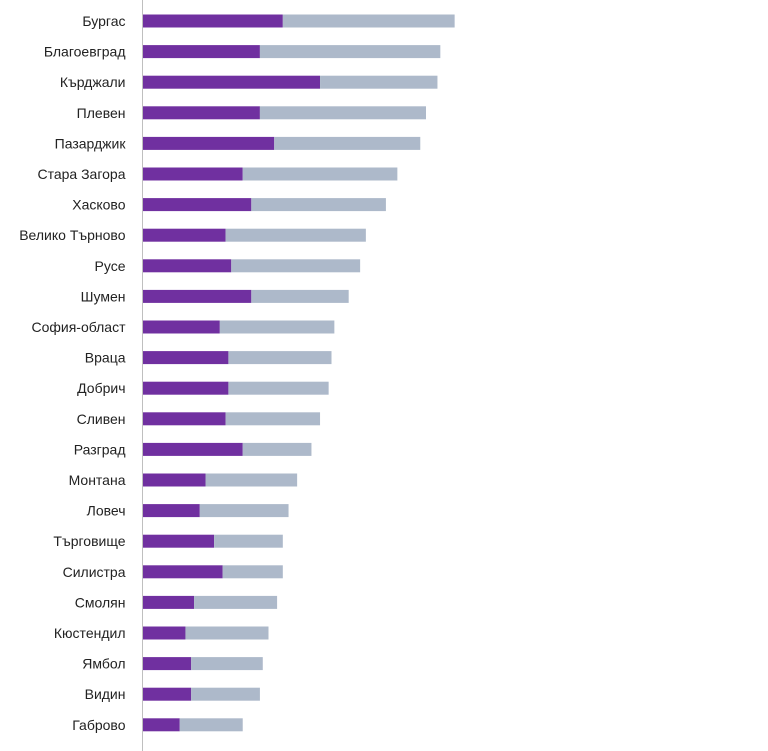 This screenshot has width=768, height=751. What do you see at coordinates (85, 52) in the screenshot?
I see `category-label: Благоевград` at bounding box center [85, 52].